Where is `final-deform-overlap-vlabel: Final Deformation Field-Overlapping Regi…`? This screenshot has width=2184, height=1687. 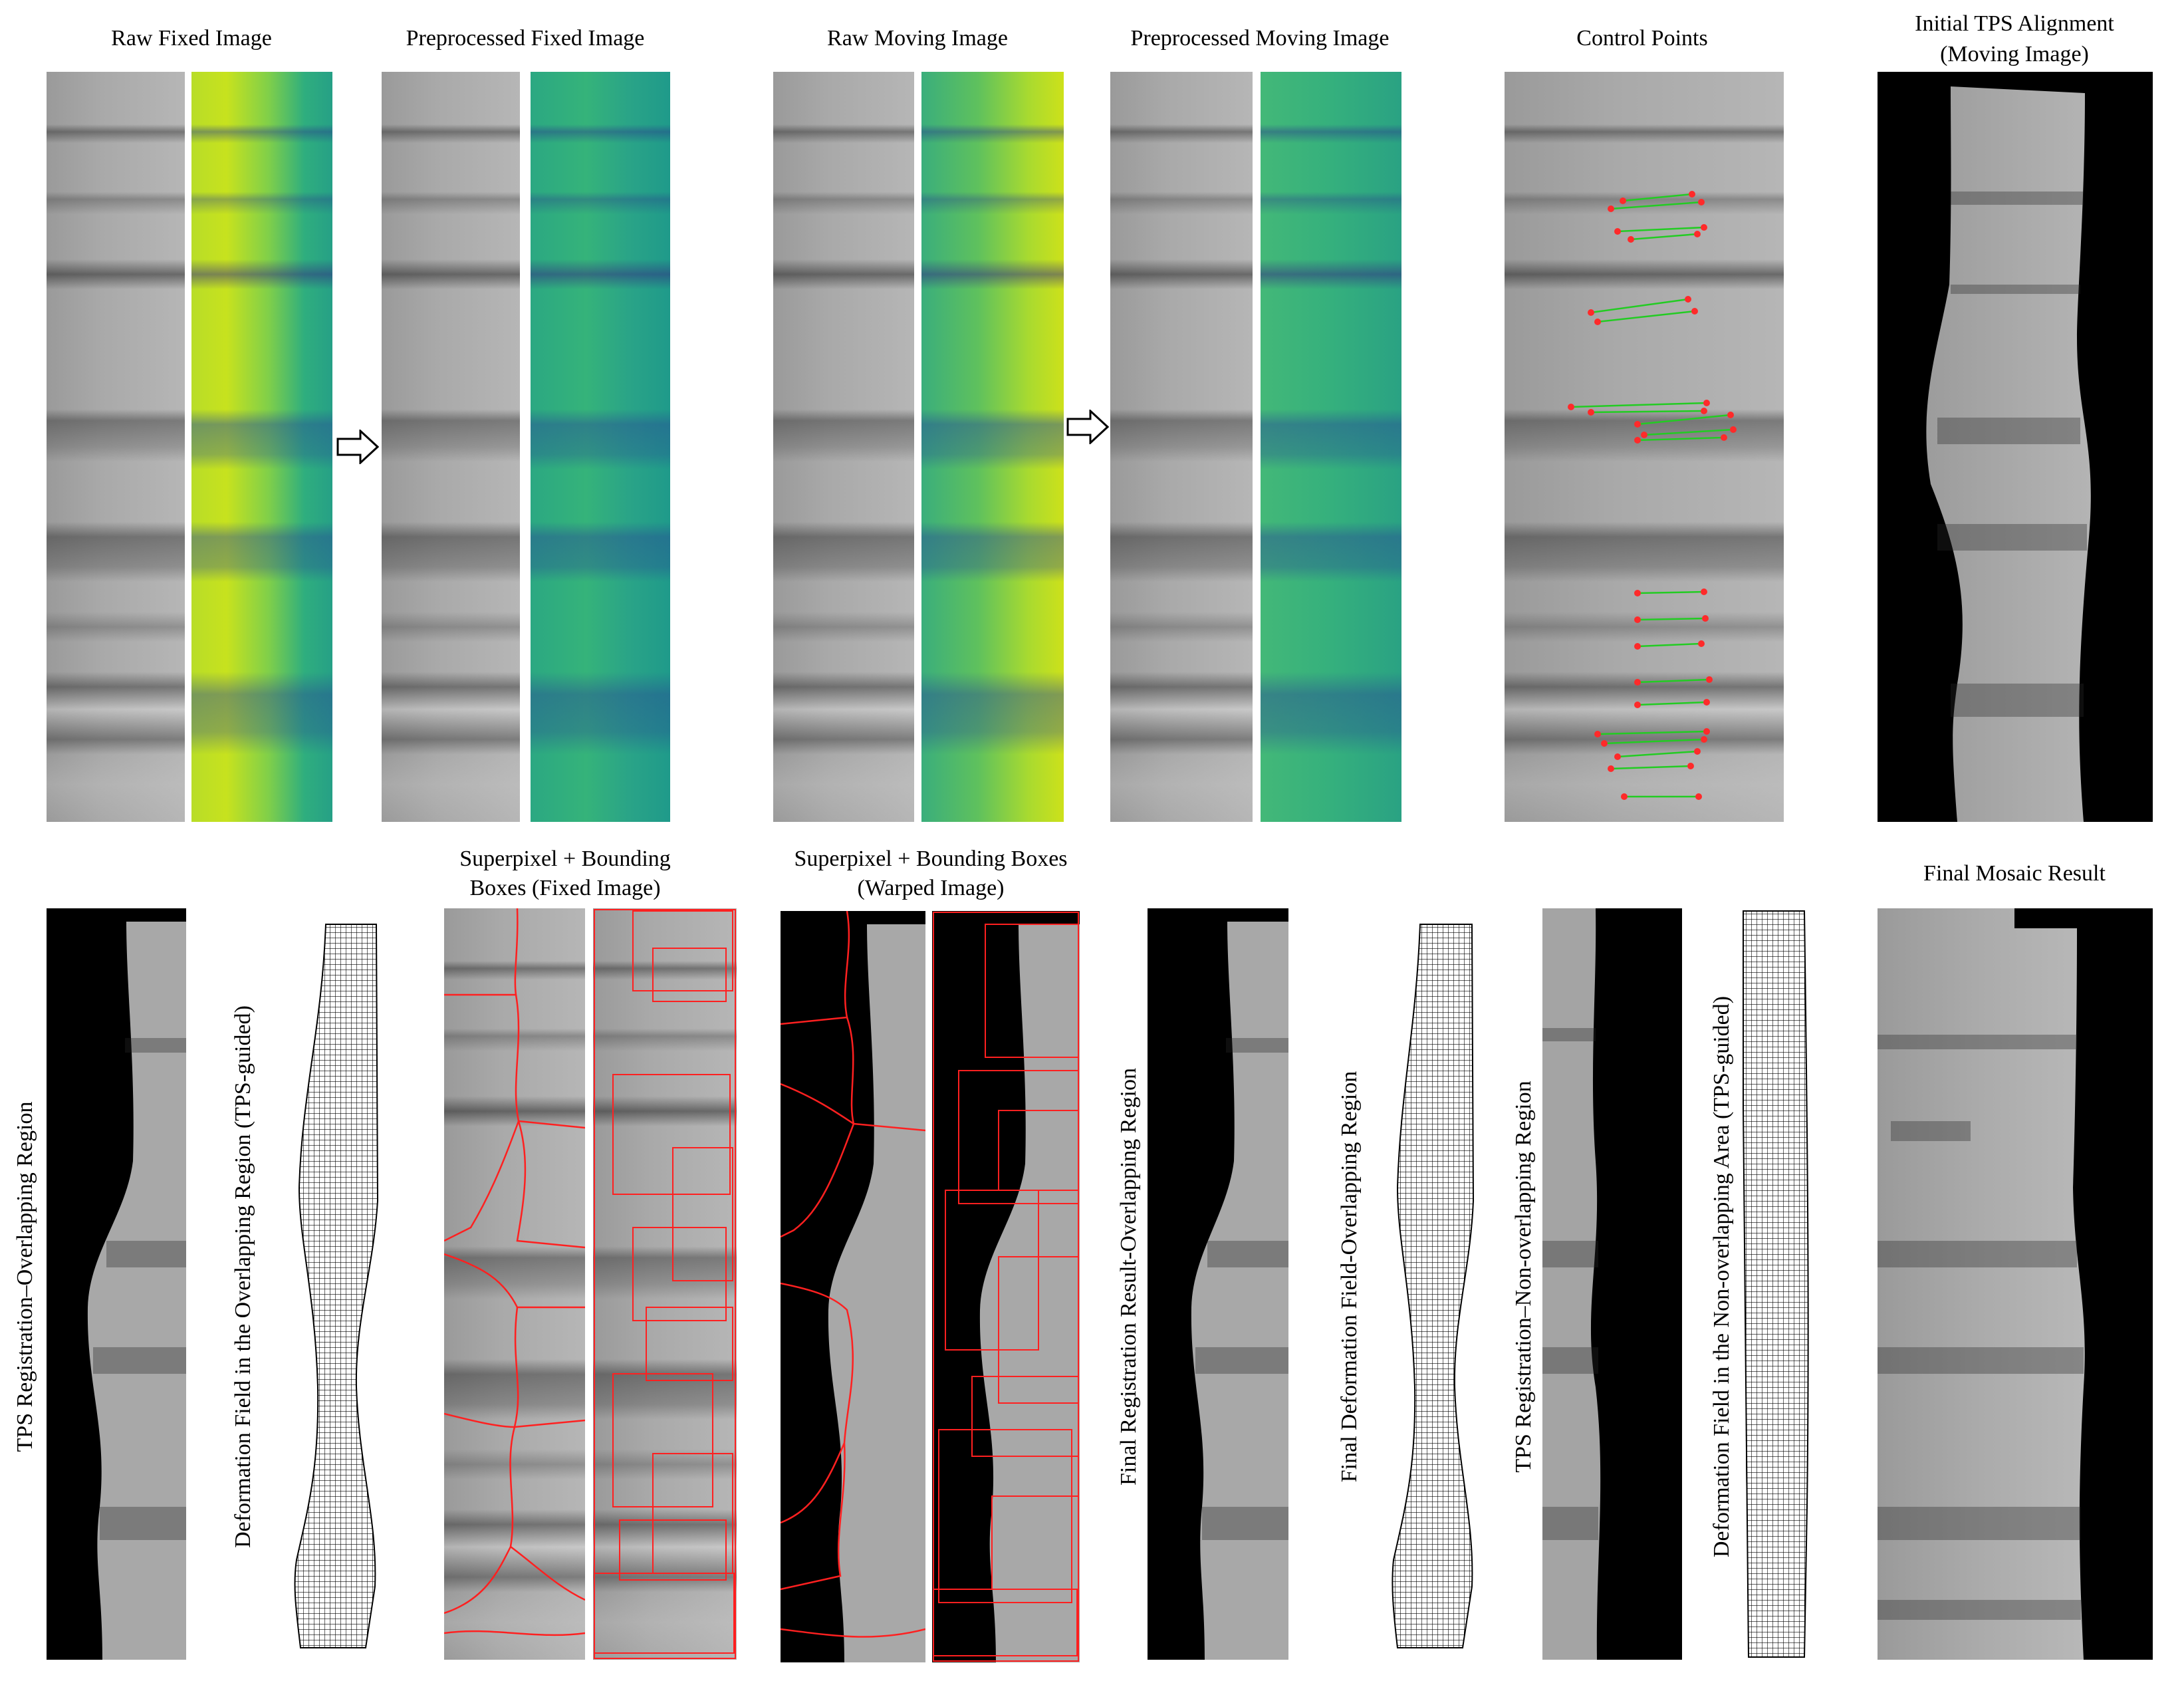
final-deform-overlap-vlabel: Final Deformation Field-Overlapping Regi… is located at coordinates (1349, 1277).